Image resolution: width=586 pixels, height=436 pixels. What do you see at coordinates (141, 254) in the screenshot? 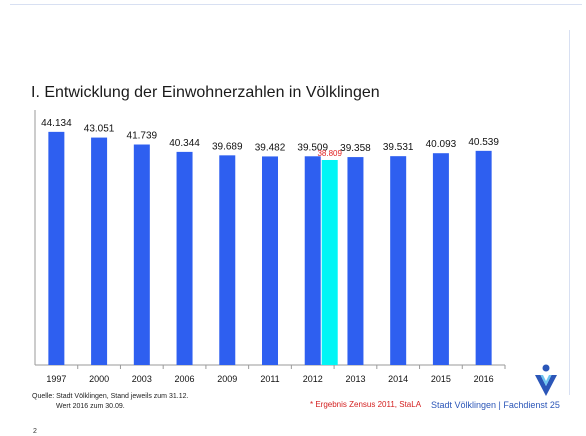
I see `bar-2003` at bounding box center [141, 254].